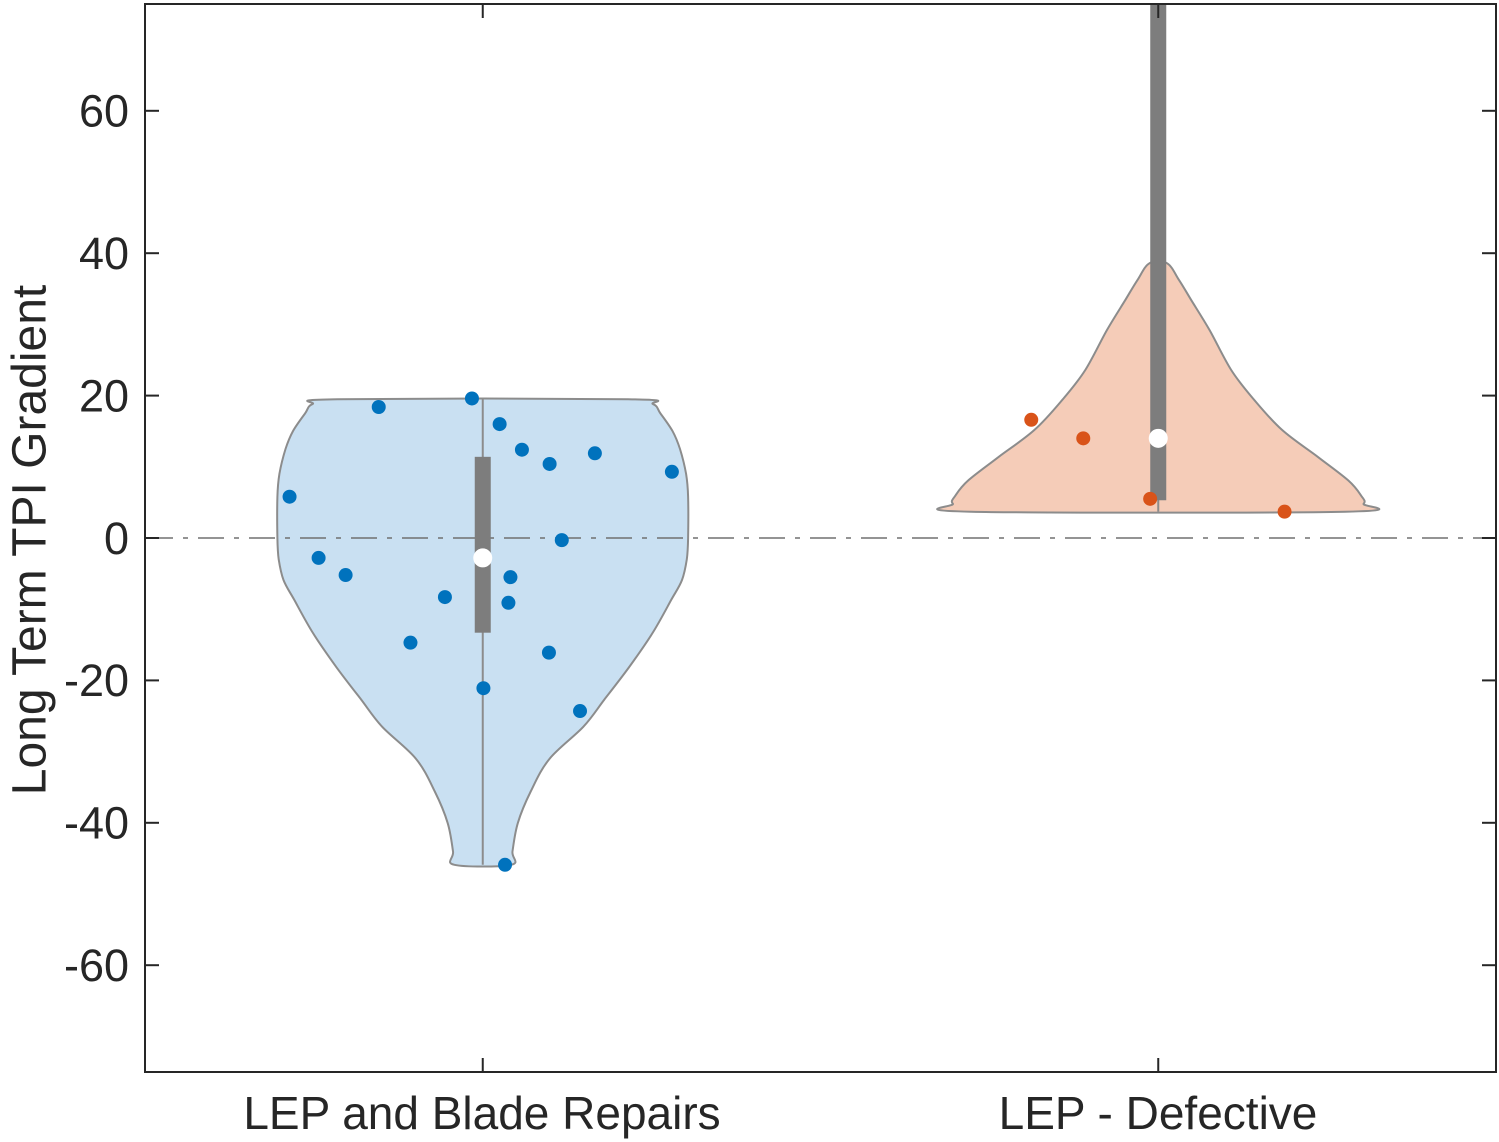  I want to click on x-tick-label-lep-and-blade-repairs: LEP and Blade Repairs, so click(482, 1113).